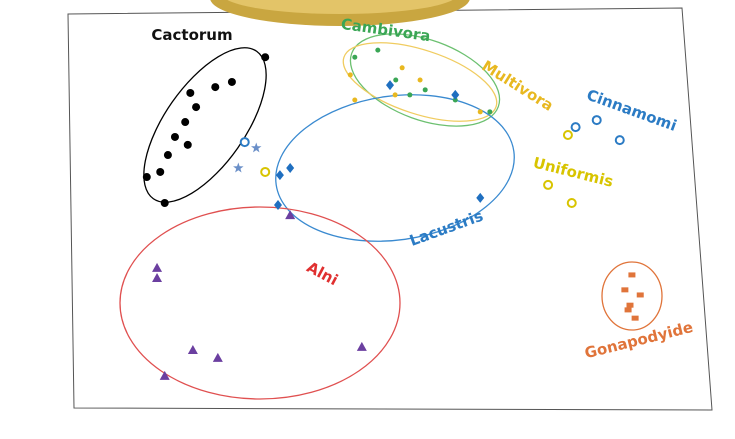 This screenshot has width=735, height=439. I want to click on coin-decoration, so click(340, 7).